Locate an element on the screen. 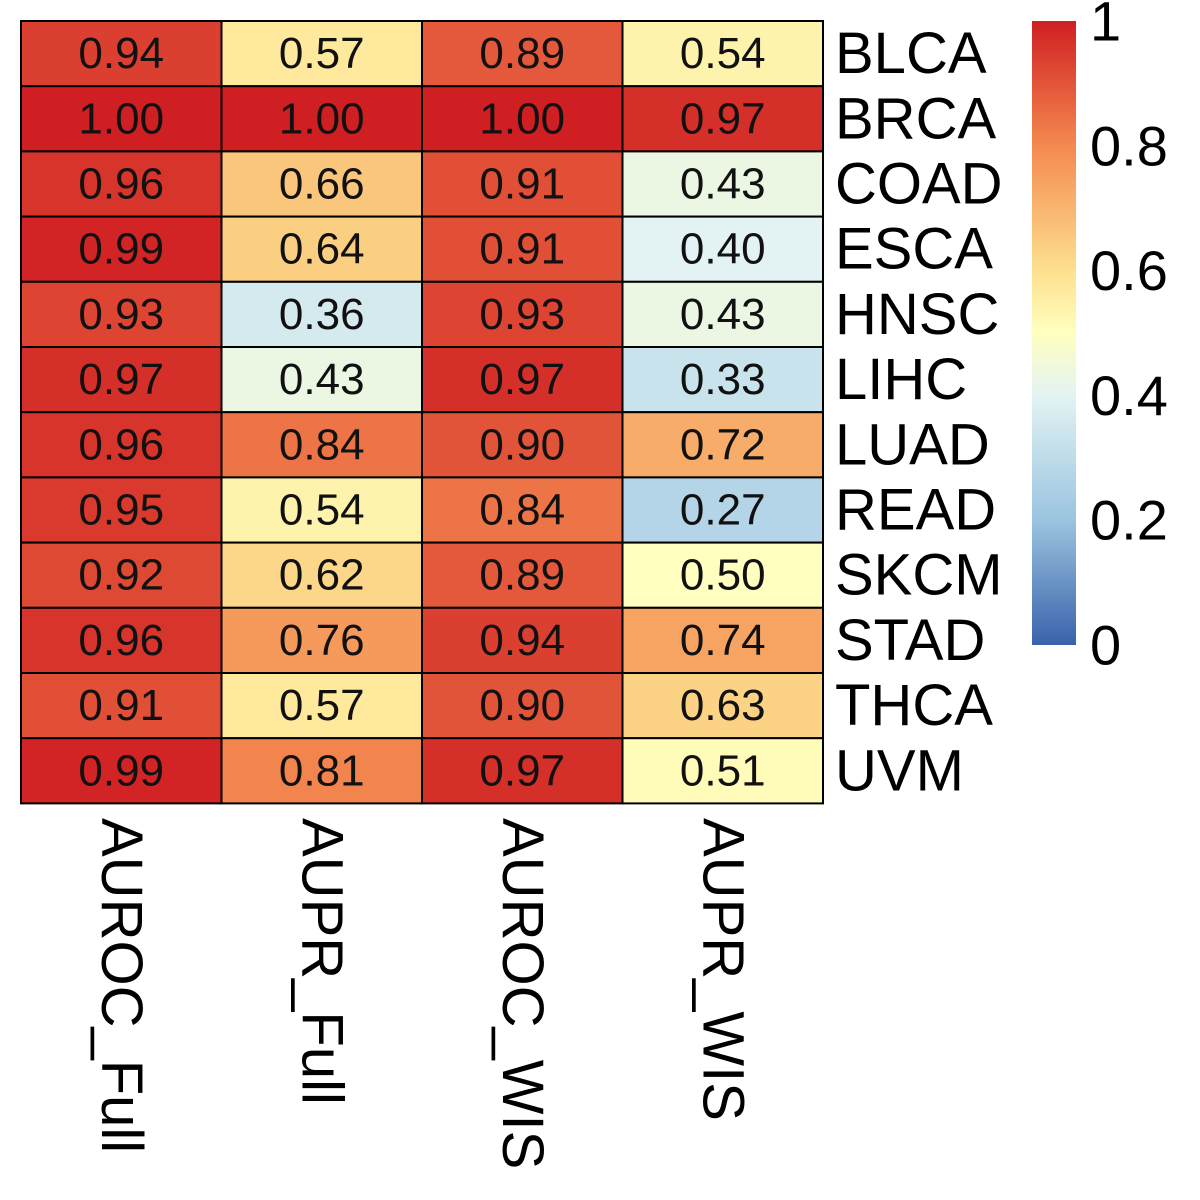 The image size is (1200, 1200). row-label-uvm: UVM is located at coordinates (899, 770).